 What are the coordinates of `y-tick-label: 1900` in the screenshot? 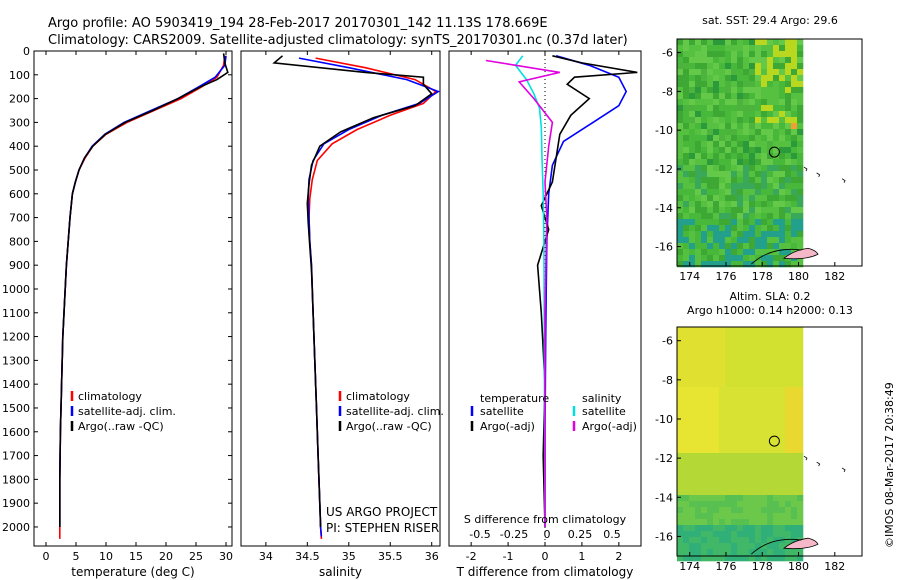 It's located at (16, 503).